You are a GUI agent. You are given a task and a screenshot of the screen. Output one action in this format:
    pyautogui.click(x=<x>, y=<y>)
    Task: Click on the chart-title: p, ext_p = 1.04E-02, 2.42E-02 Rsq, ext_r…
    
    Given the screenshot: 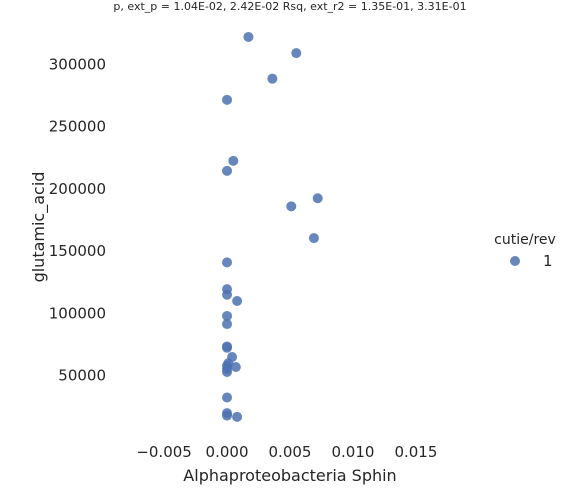 What is the action you would take?
    pyautogui.click(x=289, y=6)
    